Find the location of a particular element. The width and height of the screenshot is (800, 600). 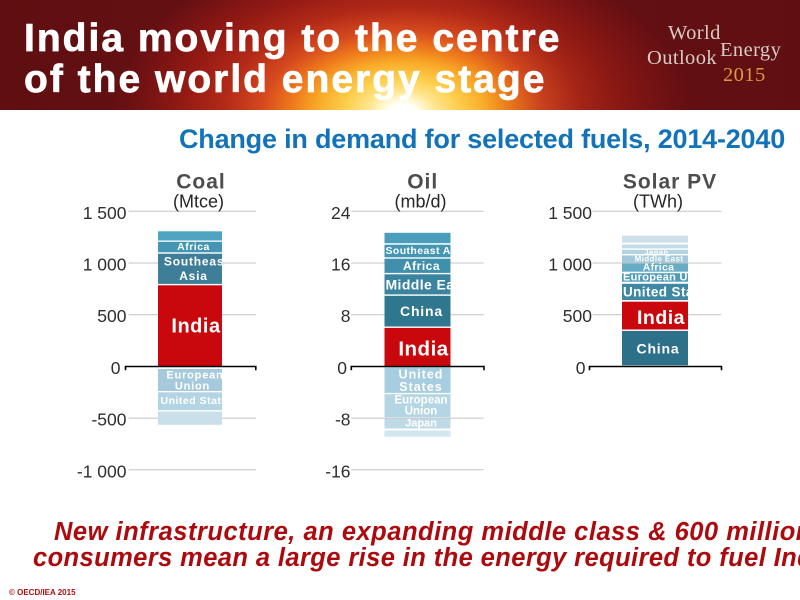

svg-text: (TWh) is located at coordinates (658, 202).